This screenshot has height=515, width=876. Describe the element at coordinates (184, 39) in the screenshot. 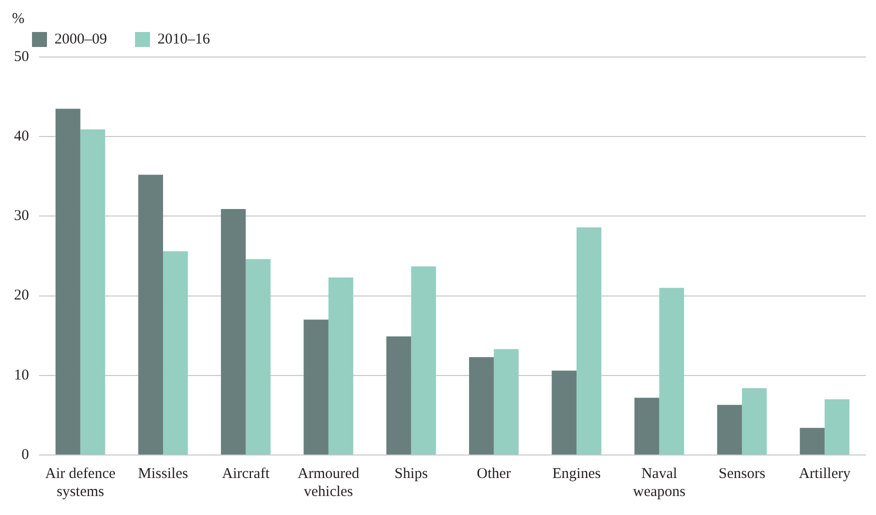

I see `legend-label: 2010–16` at that location.